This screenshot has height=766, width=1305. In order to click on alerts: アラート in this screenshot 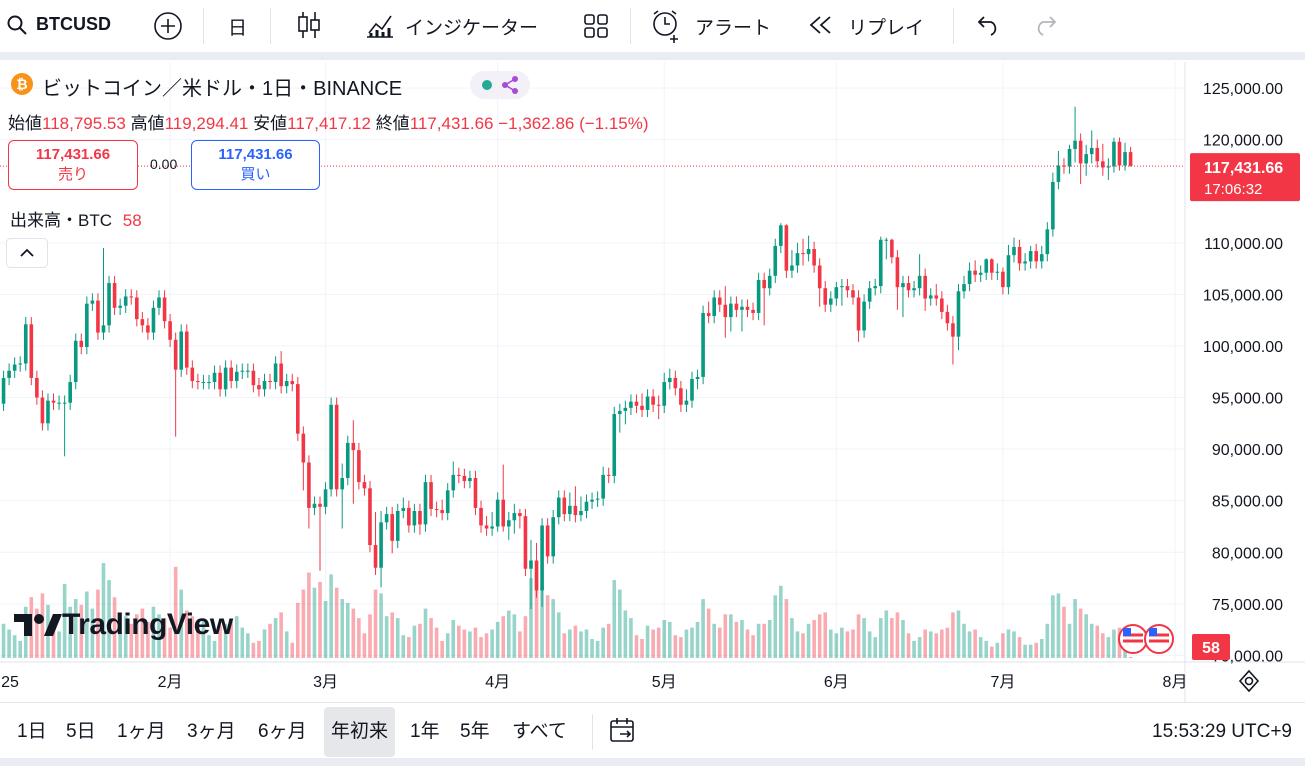, I will do `click(733, 28)`.